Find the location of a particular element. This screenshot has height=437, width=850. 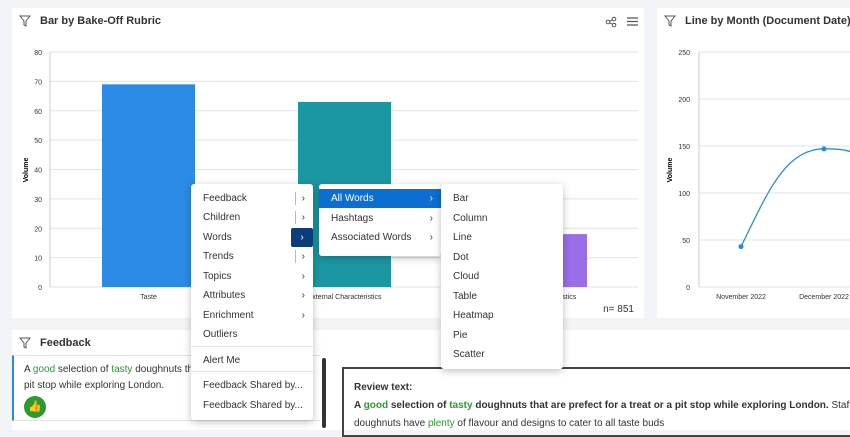

menu-item-label: Bar is located at coordinates (461, 198).